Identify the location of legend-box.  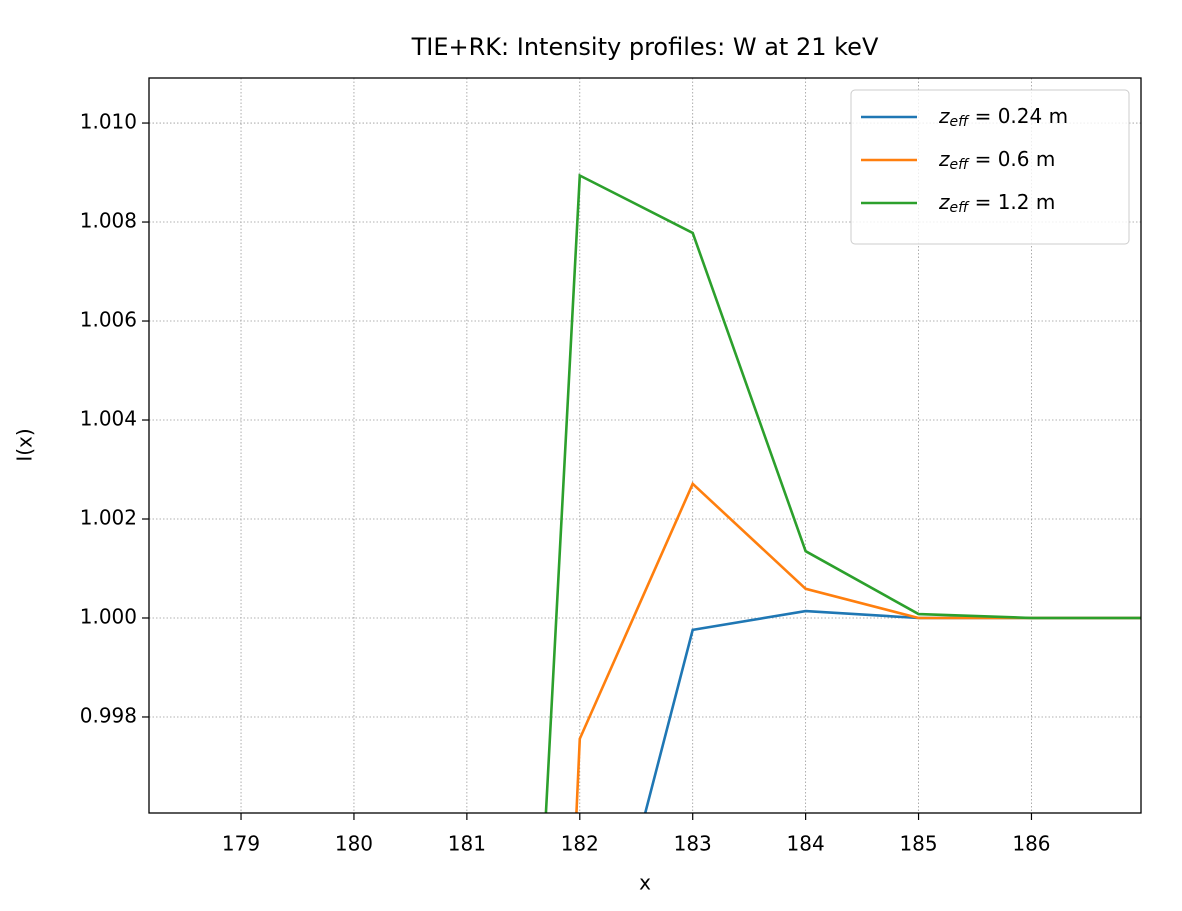
(990, 167).